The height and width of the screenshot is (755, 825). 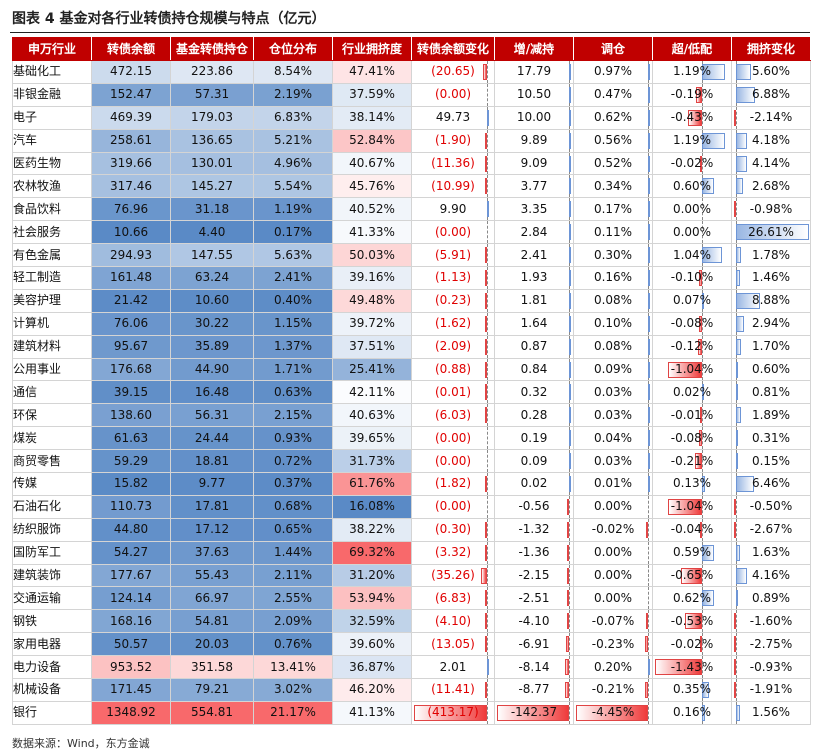 What do you see at coordinates (771, 94) in the screenshot?
I see `crowding-change-cell: 6.88%` at bounding box center [771, 94].